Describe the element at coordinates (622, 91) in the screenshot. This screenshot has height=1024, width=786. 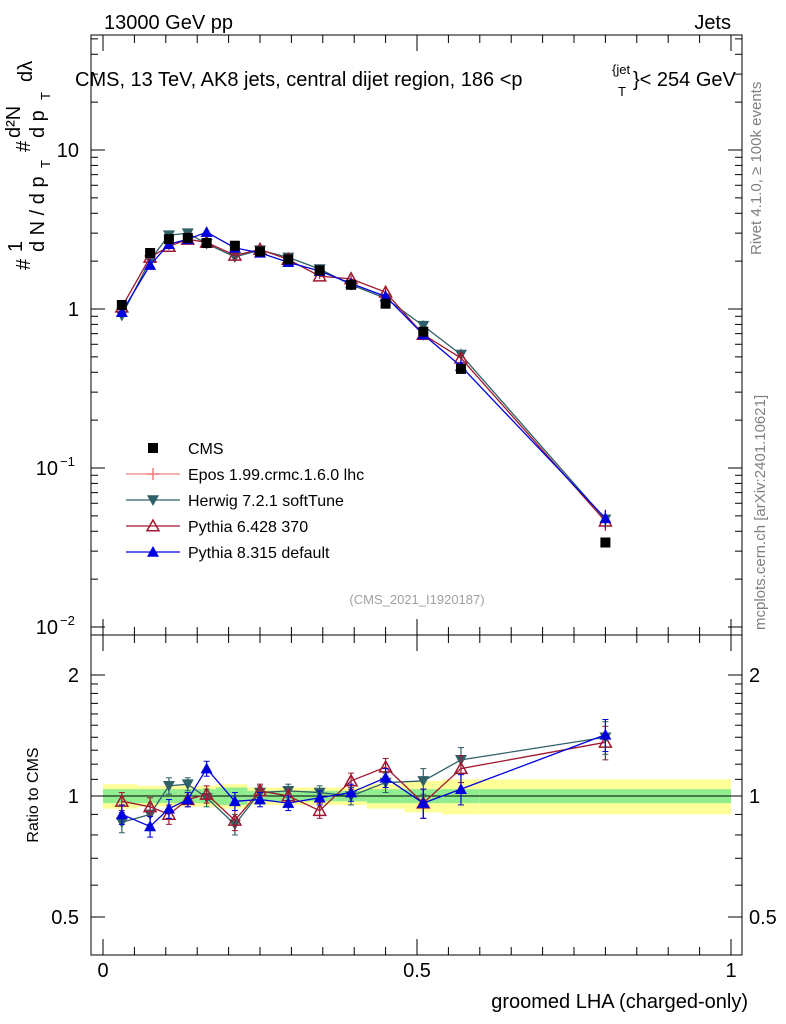
I see `plot-title-subscript: T` at that location.